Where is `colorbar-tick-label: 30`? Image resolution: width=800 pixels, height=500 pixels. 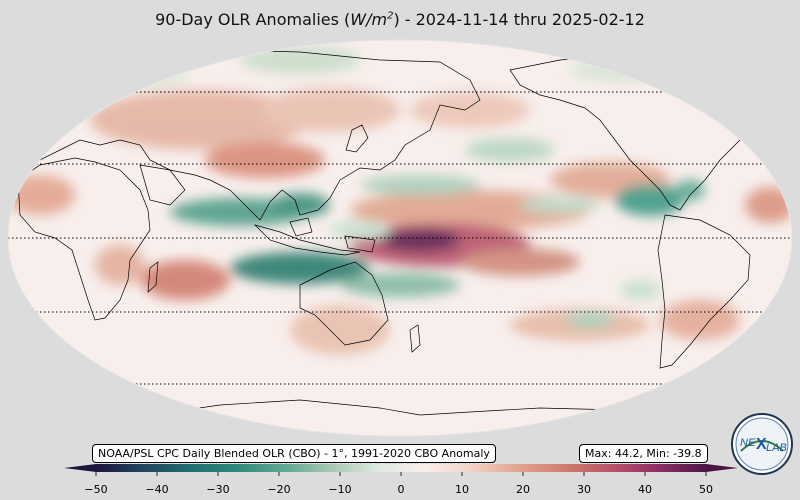 colorbar-tick-label: 30 is located at coordinates (584, 489).